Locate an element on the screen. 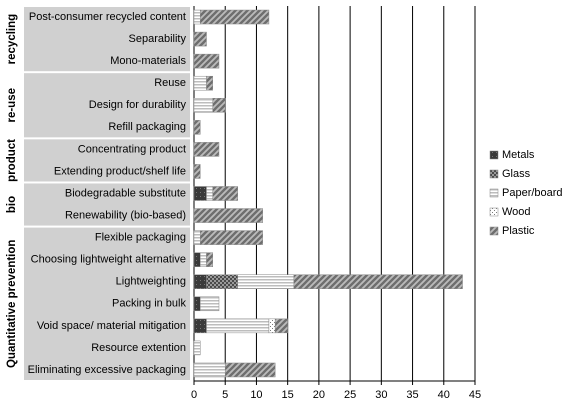  group-label: recycling is located at coordinates (12, 39).